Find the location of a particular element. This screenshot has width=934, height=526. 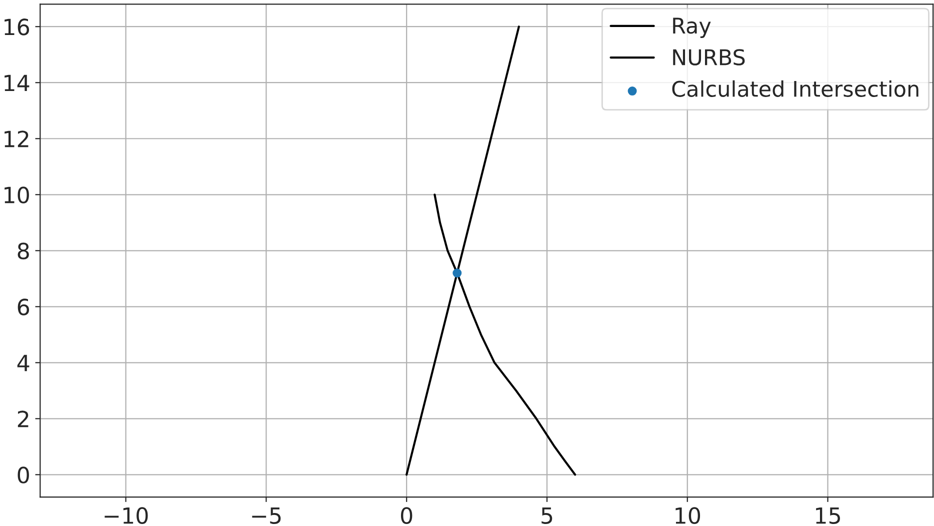

legend-label: Calculated Intersection is located at coordinates (795, 88).